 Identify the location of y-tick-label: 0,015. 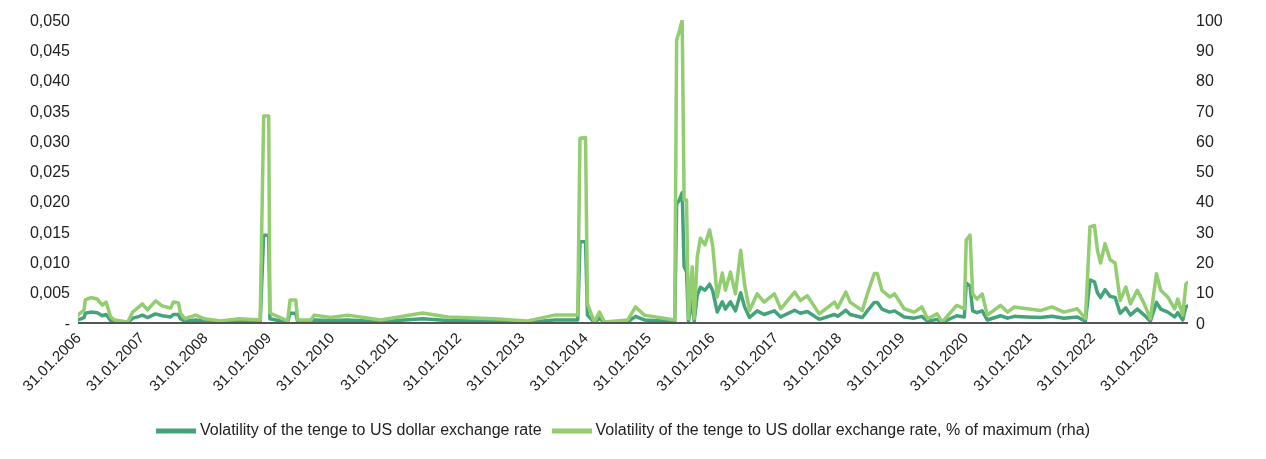
(50, 232).